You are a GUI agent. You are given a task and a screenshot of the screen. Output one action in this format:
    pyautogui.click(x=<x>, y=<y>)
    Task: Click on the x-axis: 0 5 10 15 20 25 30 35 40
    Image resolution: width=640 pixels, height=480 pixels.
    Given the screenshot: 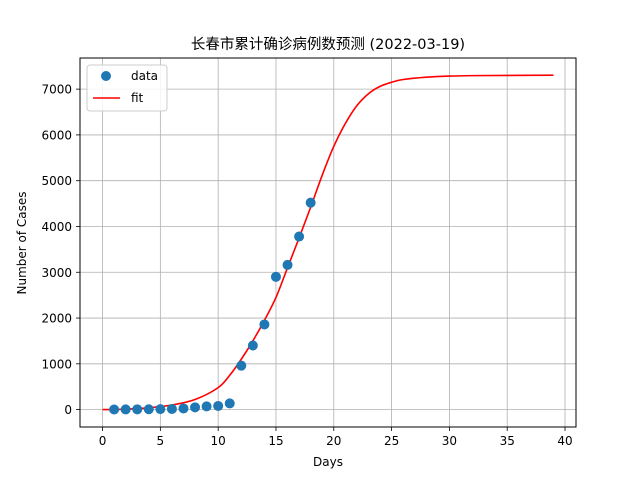 What is the action you would take?
    pyautogui.click(x=336, y=437)
    